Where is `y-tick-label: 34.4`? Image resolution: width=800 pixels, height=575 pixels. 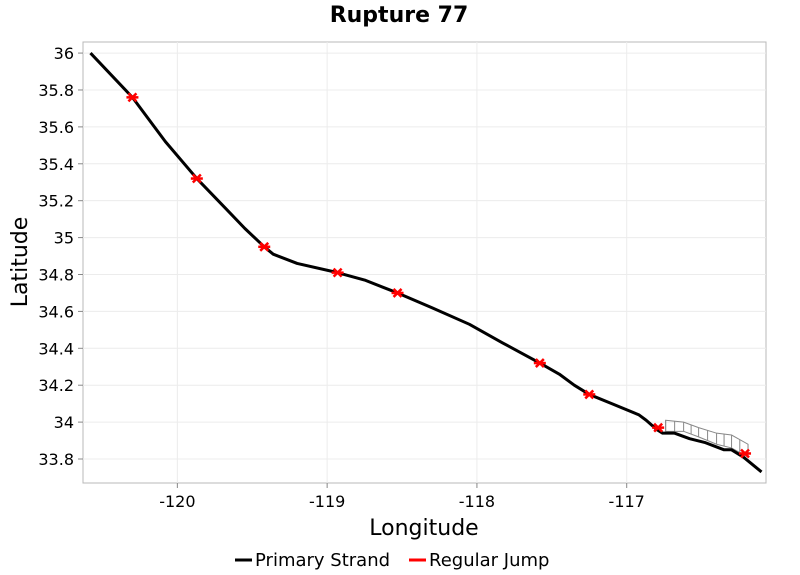 y-tick-label: 34.4 is located at coordinates (56, 348).